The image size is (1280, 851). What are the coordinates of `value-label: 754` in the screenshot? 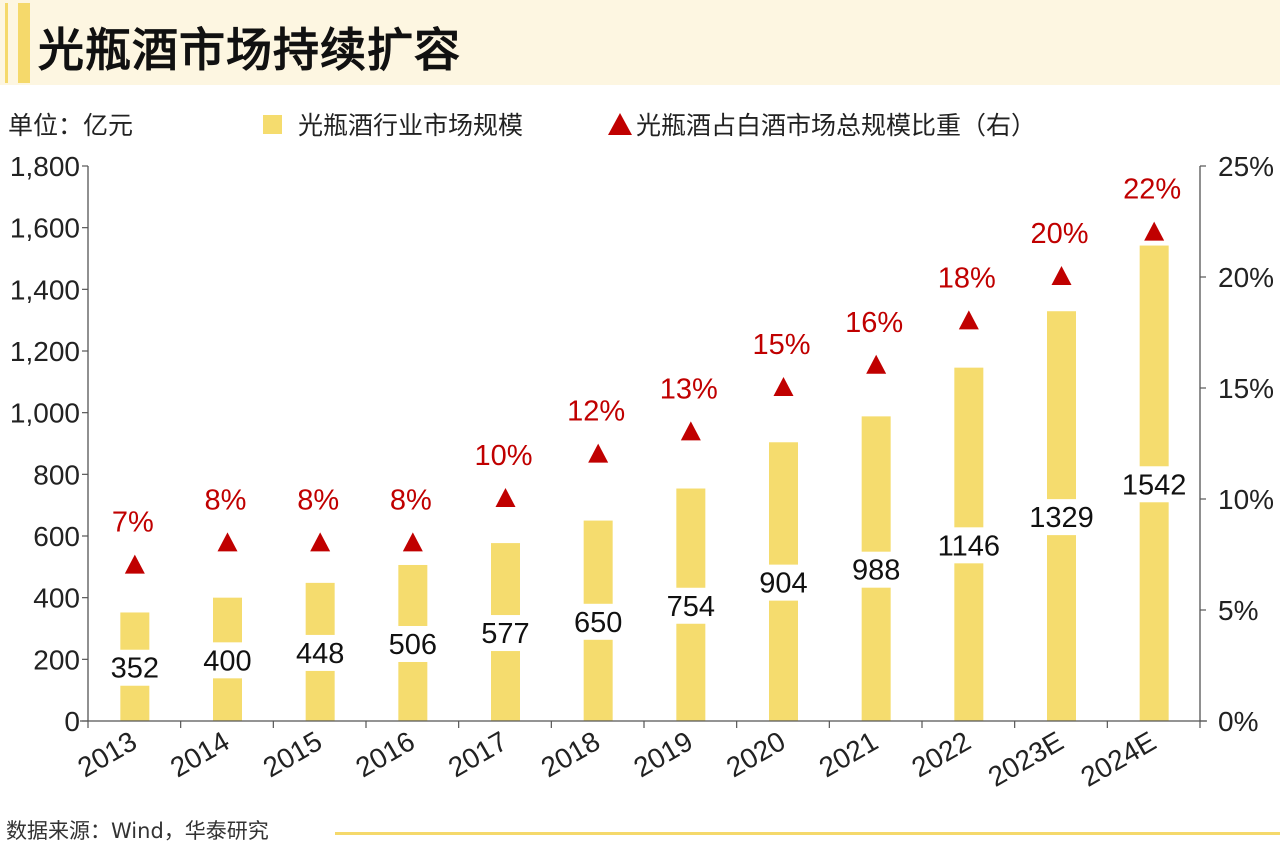 It's located at (691, 607).